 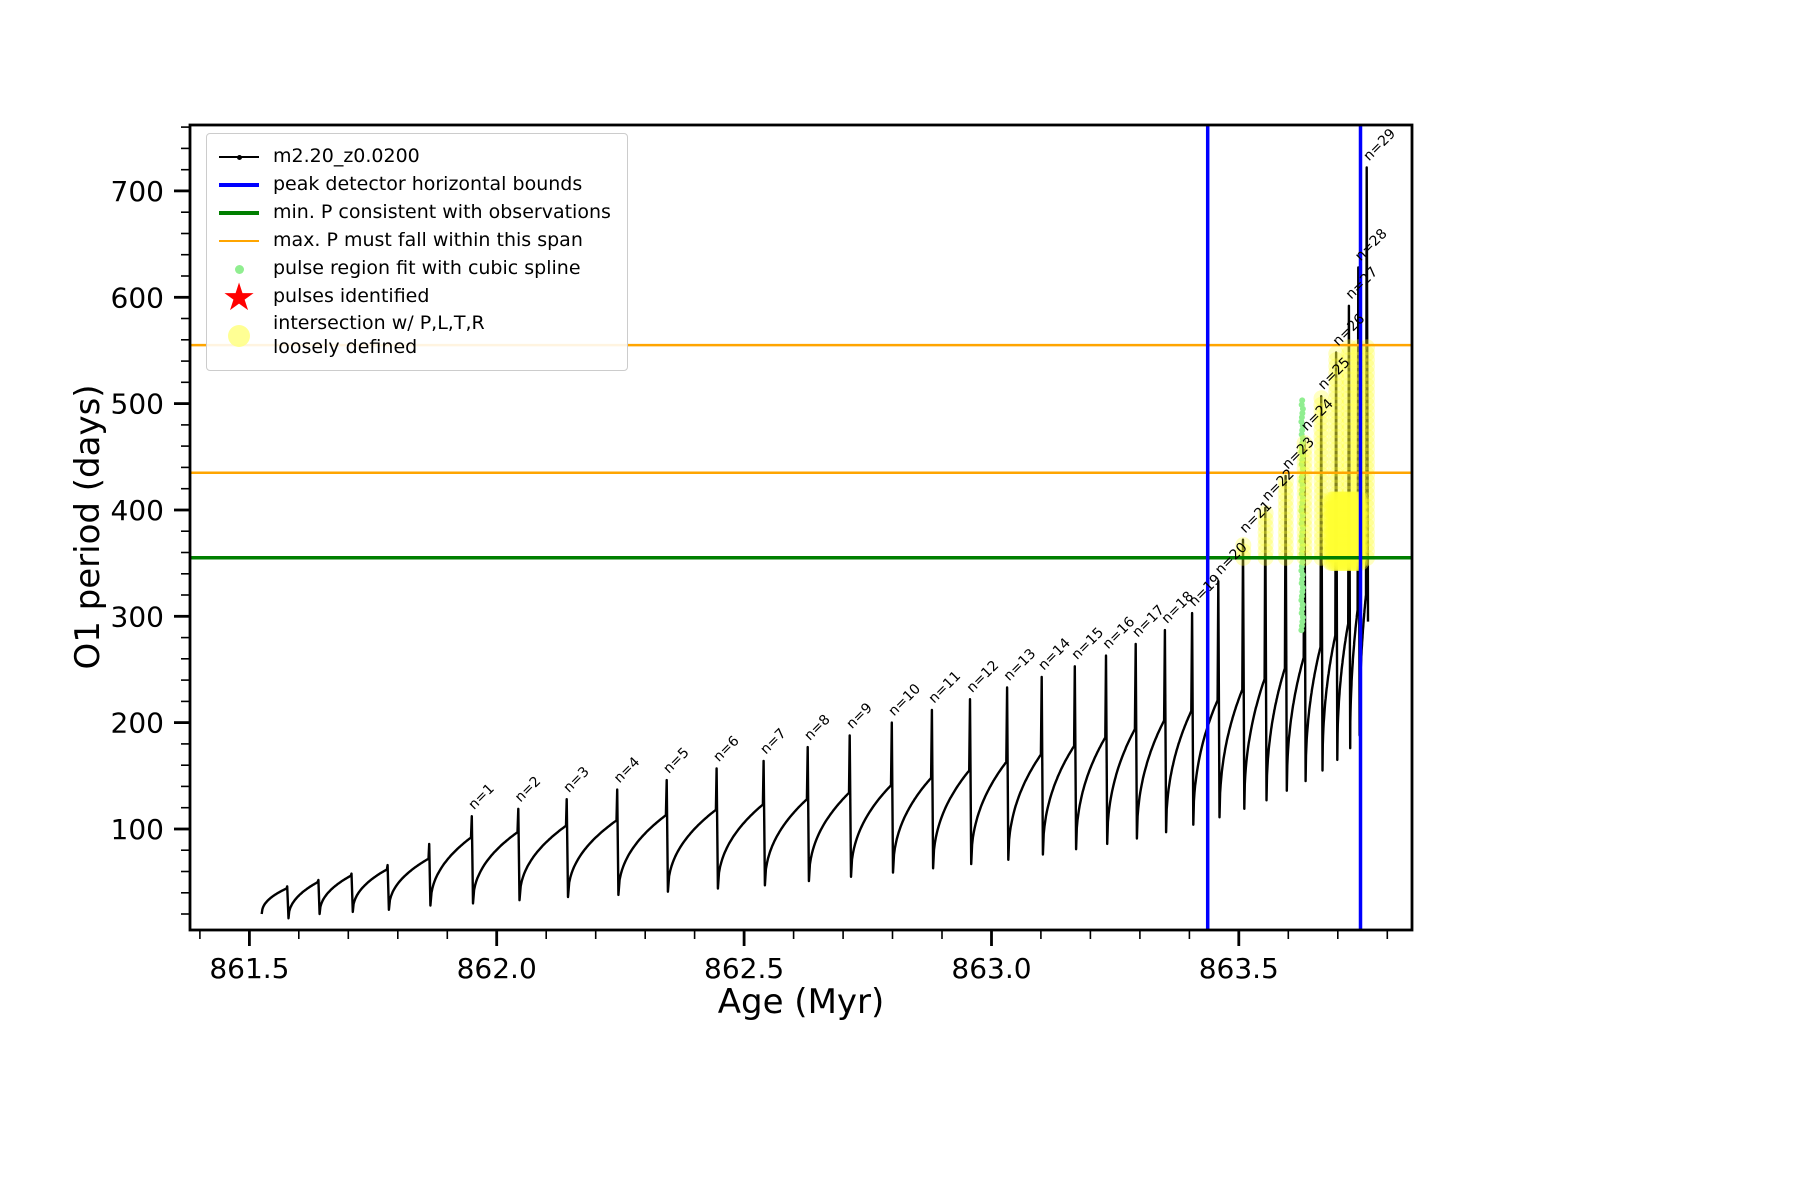 What do you see at coordinates (773, 742) in the screenshot?
I see `pulse-label-n7: n=7` at bounding box center [773, 742].